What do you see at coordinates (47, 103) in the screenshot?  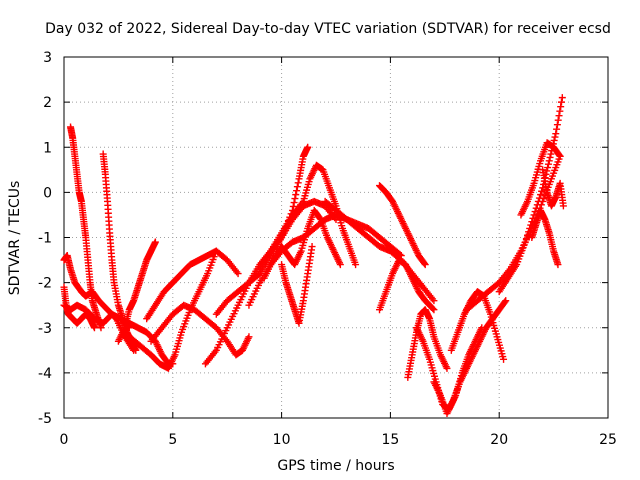 I see `y-tick-label: 2` at bounding box center [47, 103].